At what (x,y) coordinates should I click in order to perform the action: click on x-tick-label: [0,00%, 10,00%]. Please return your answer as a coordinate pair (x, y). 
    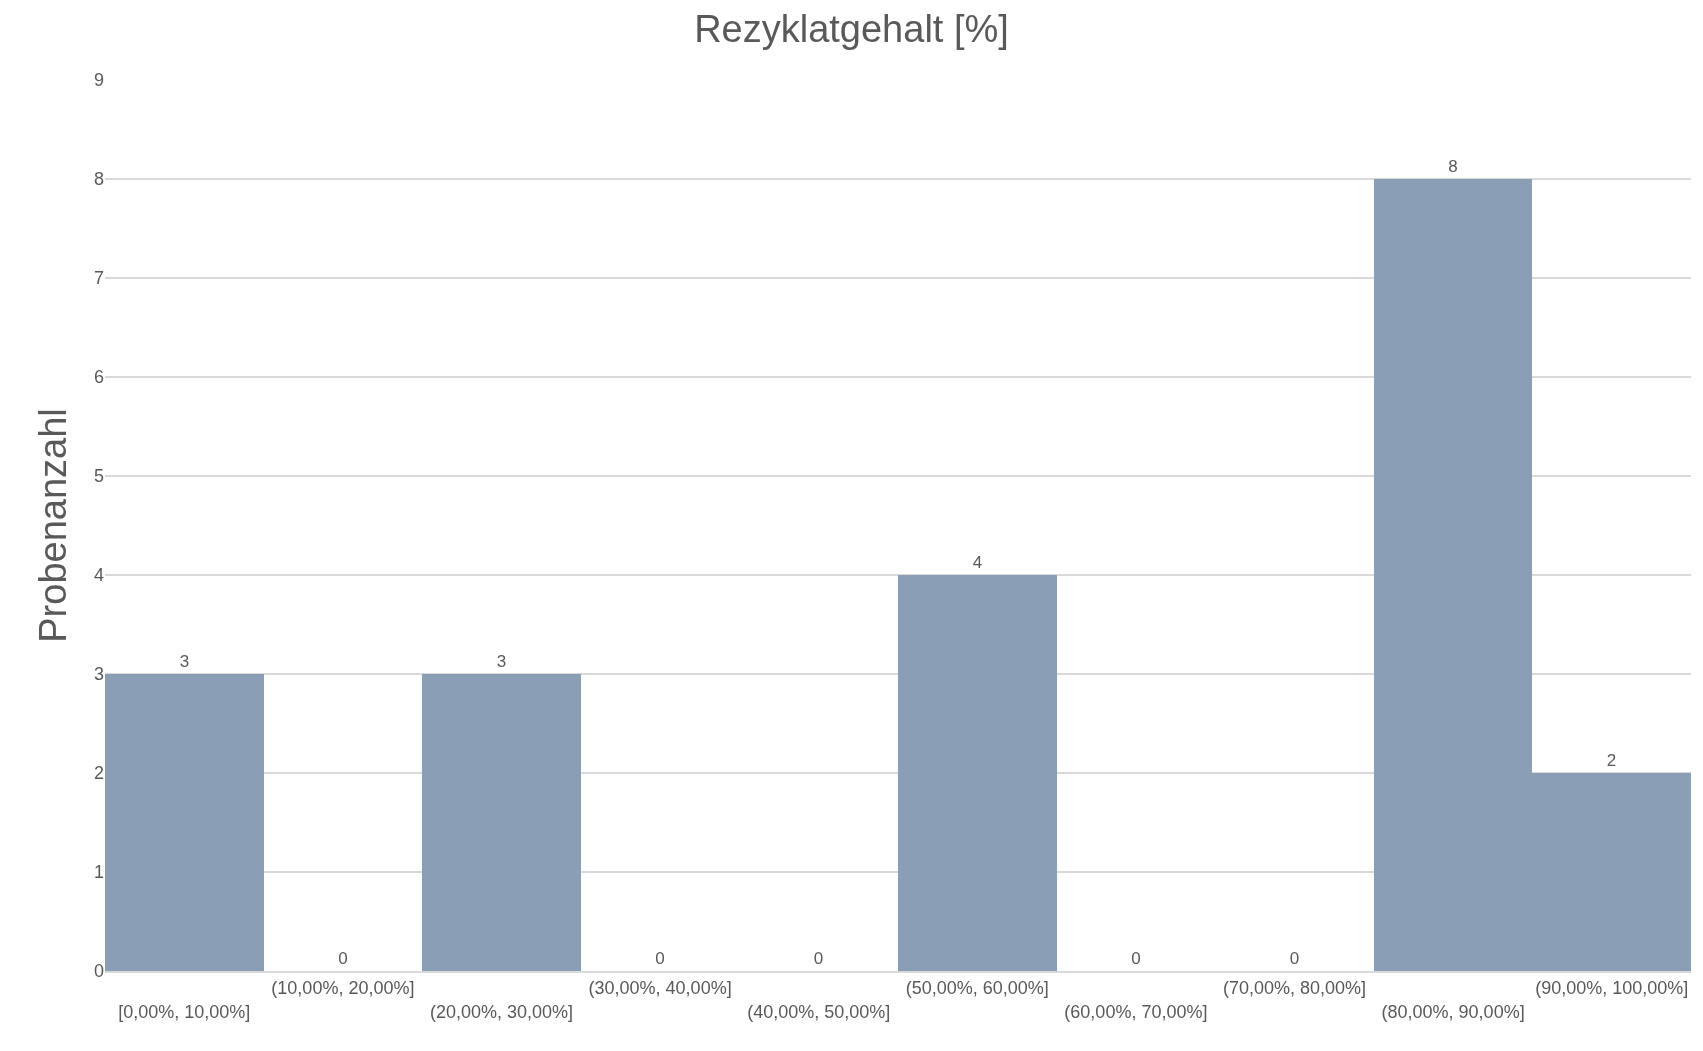
    Looking at the image, I should click on (184, 1011).